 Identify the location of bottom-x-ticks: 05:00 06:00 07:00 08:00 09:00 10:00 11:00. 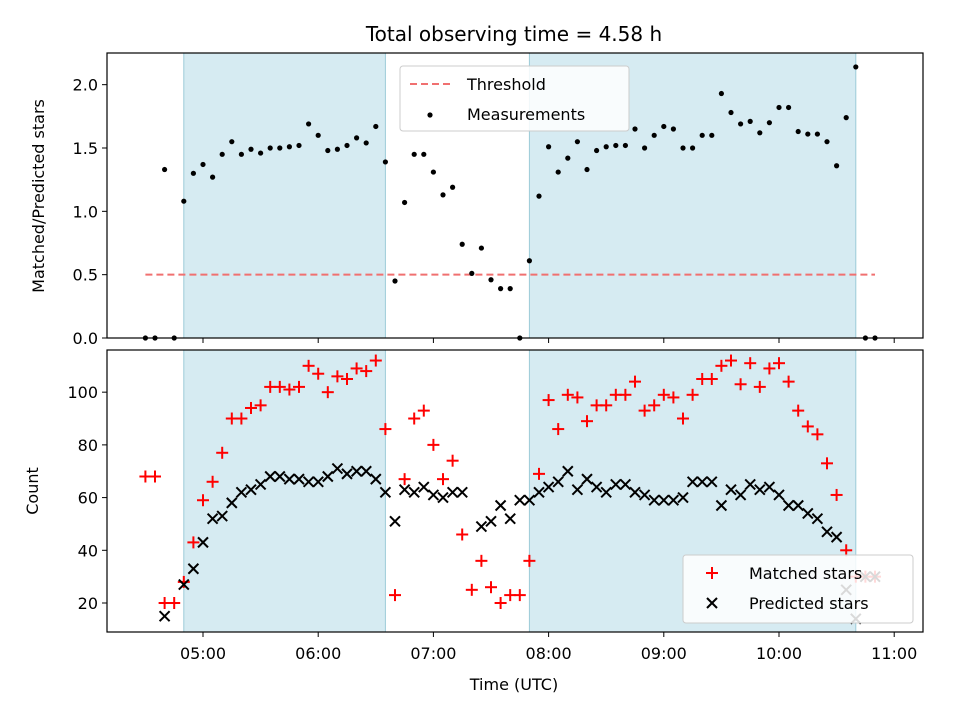
(548, 647).